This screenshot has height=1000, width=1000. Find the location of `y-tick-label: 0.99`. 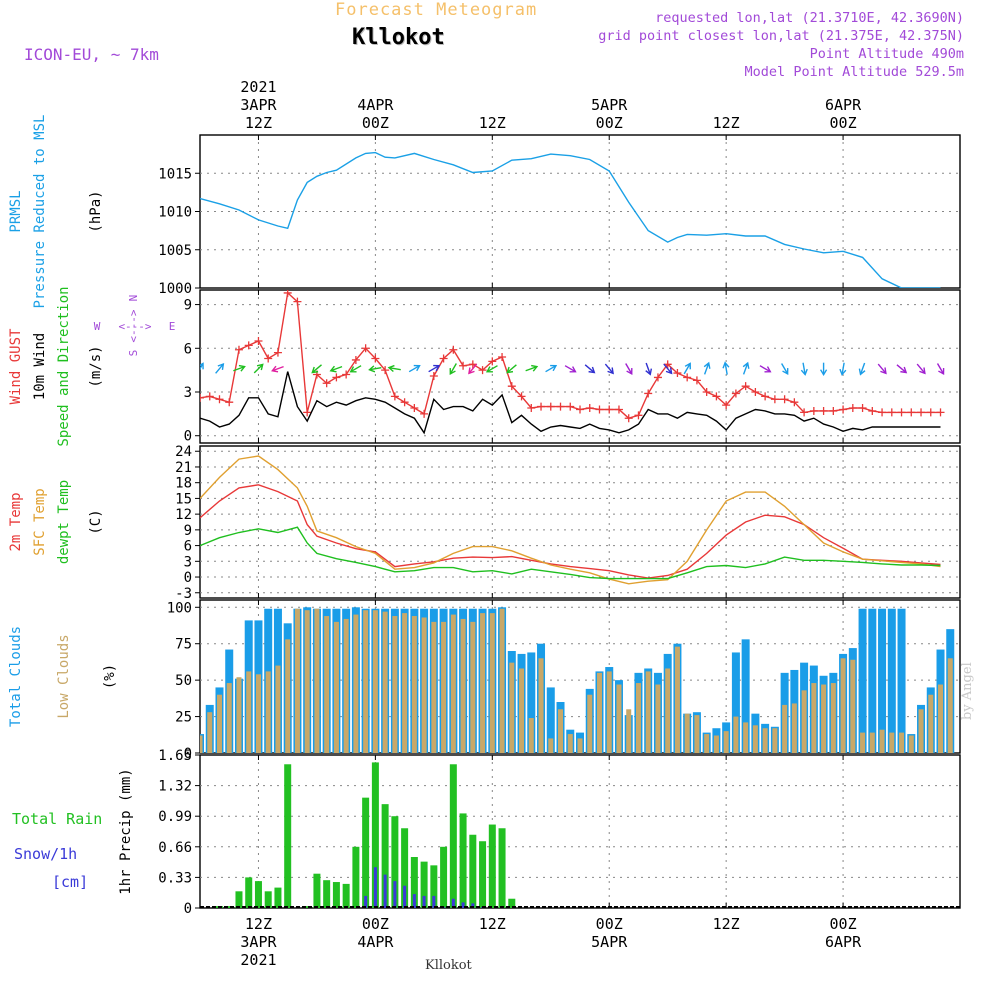

y-tick-label: 0.99 is located at coordinates (175, 817).